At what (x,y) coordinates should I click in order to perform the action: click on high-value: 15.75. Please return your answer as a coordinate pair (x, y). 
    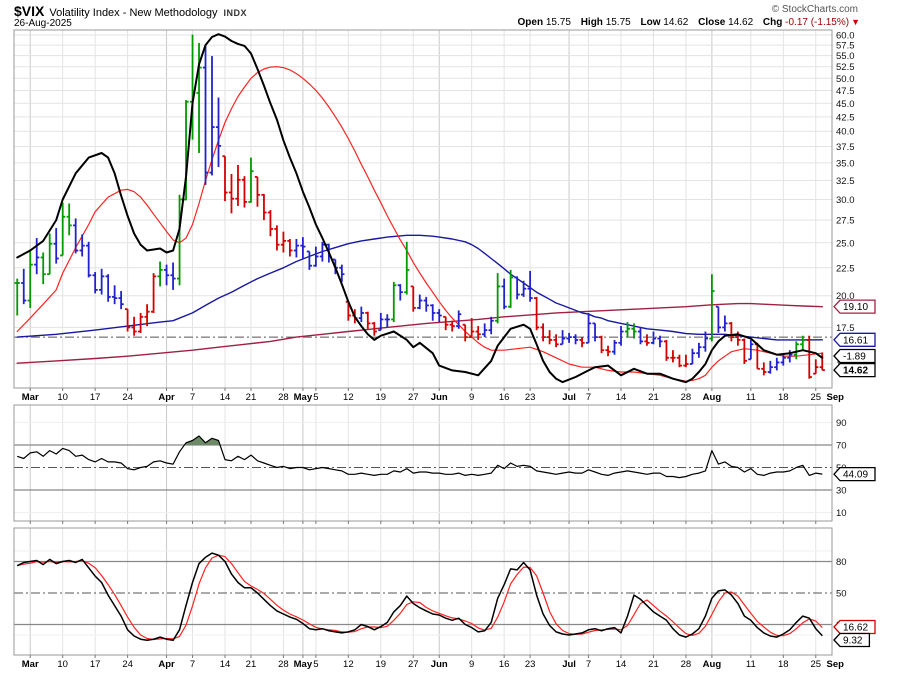
    Looking at the image, I should click on (618, 22).